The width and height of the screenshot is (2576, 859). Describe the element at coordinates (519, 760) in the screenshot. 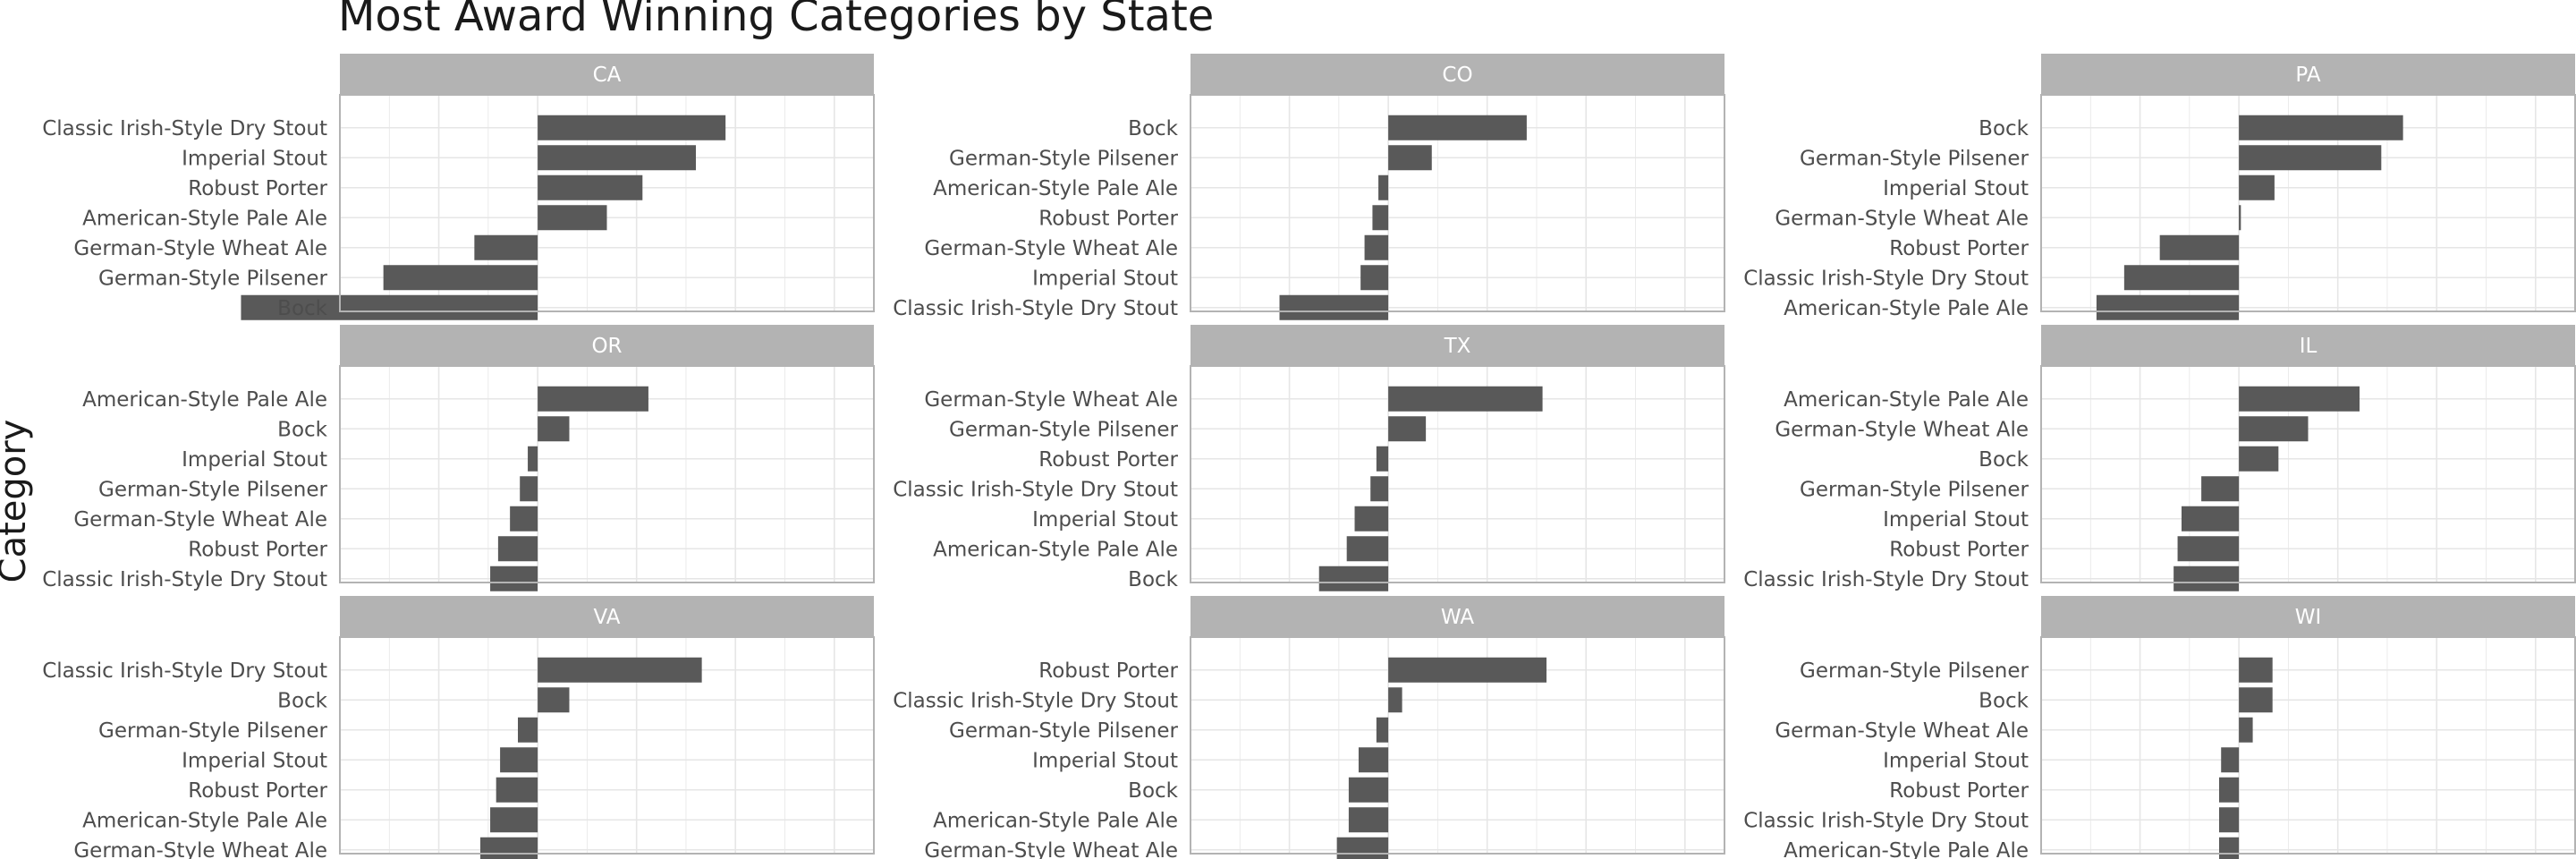

I see `bar-va-imperial-stout` at that location.